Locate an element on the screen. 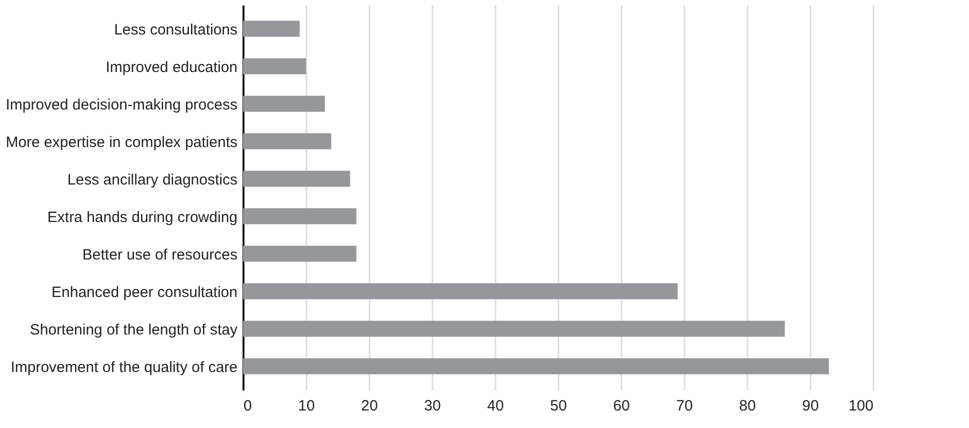 This screenshot has height=428, width=969. x-tick-label: 0 is located at coordinates (248, 406).